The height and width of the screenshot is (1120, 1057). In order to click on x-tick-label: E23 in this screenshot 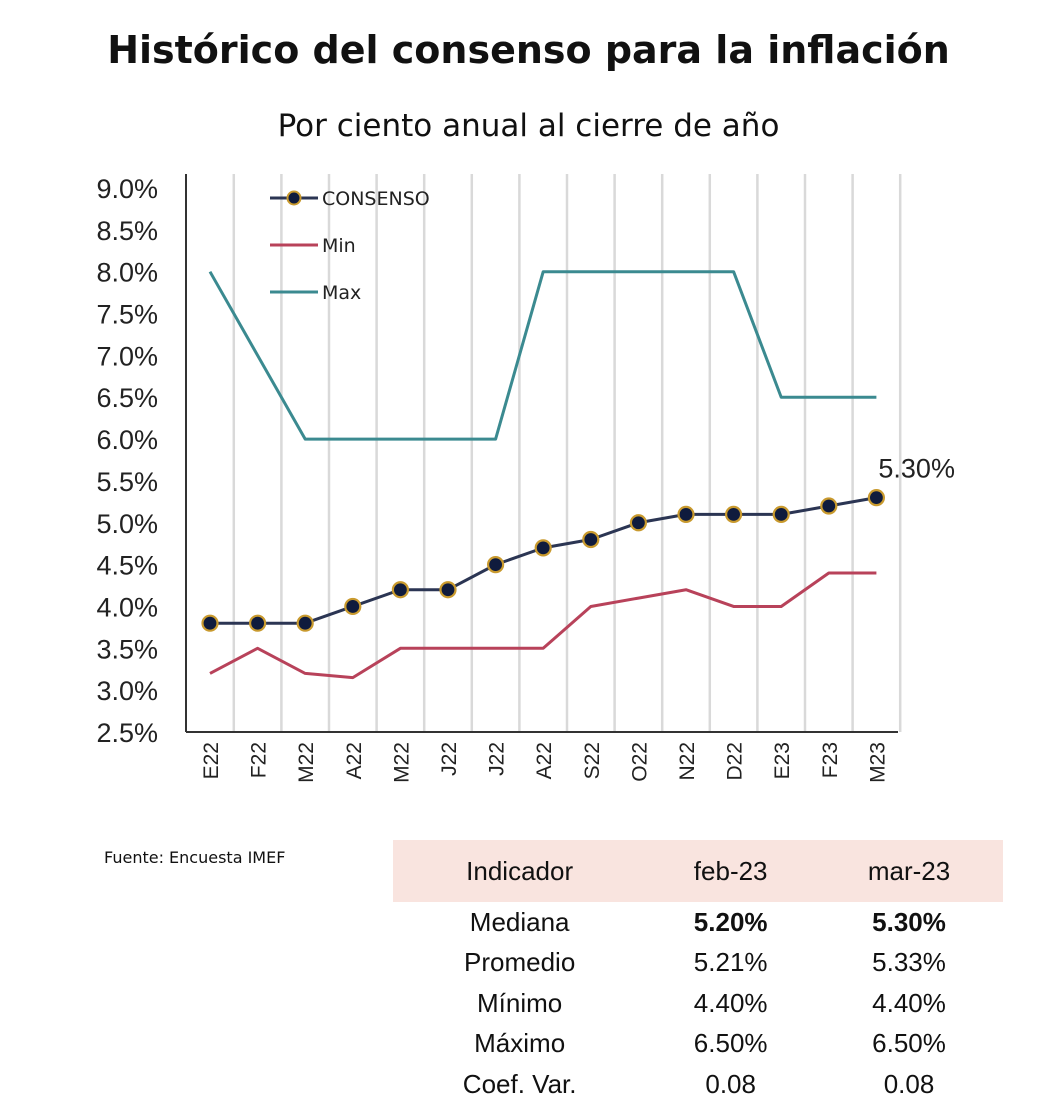, I will do `click(782, 760)`.